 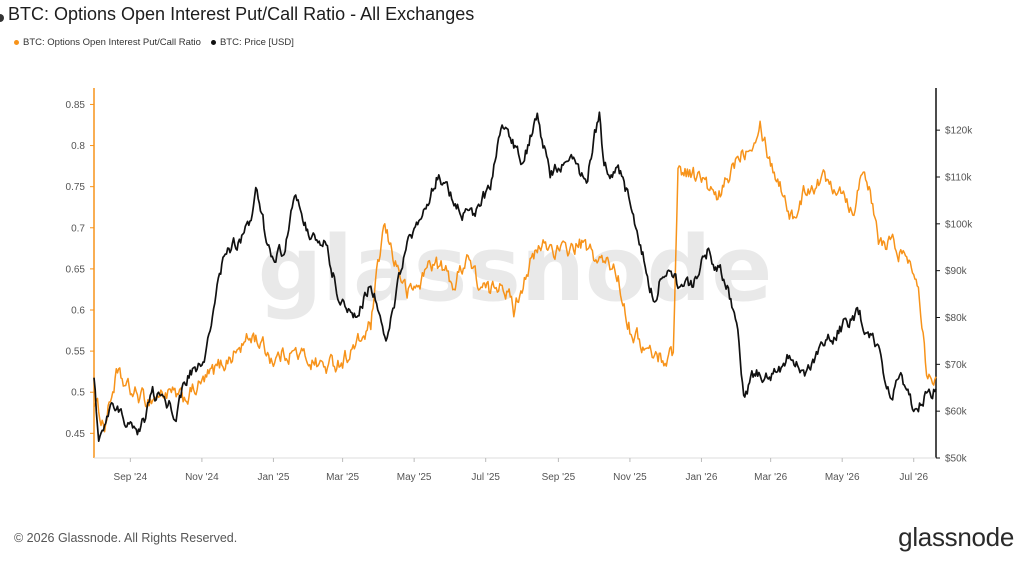 What do you see at coordinates (342, 477) in the screenshot?
I see `x-tick-label: Mar '25` at bounding box center [342, 477].